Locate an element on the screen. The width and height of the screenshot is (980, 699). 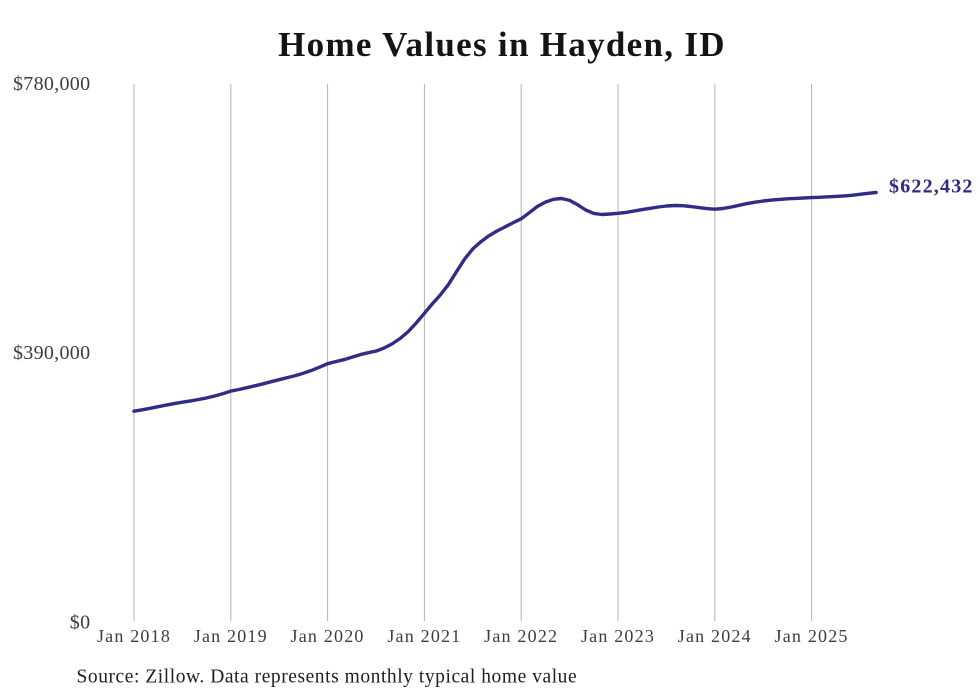
svg-text: Jan 2022 is located at coordinates (521, 636).